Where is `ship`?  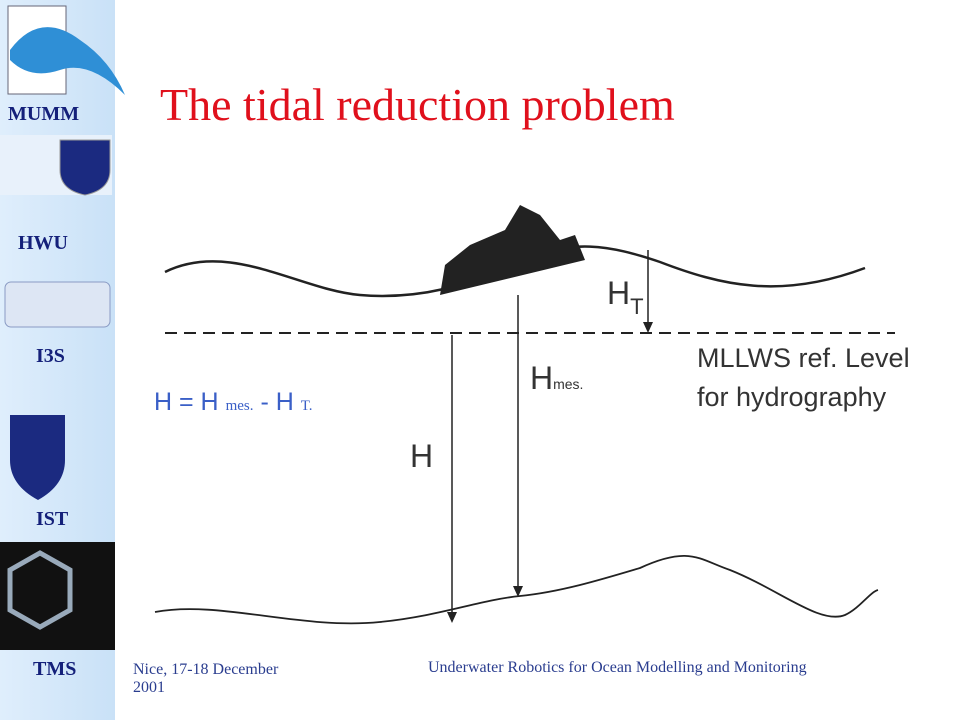
ship is located at coordinates (512, 250).